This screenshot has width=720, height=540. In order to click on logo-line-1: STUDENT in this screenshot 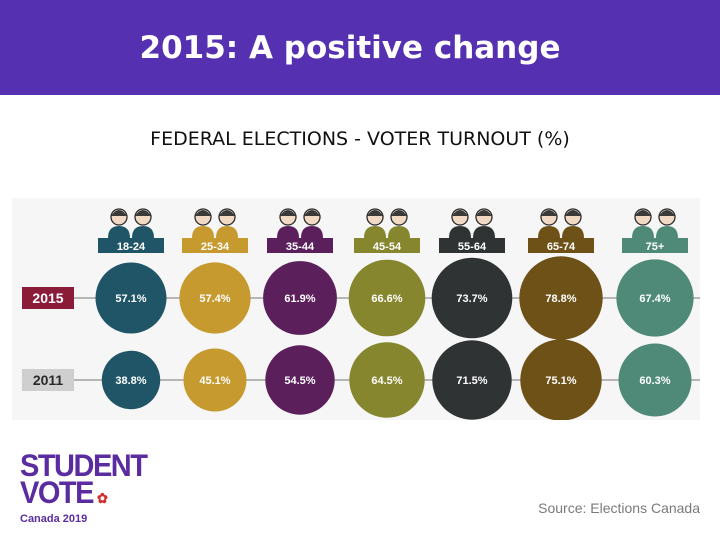, I will do `click(84, 466)`.